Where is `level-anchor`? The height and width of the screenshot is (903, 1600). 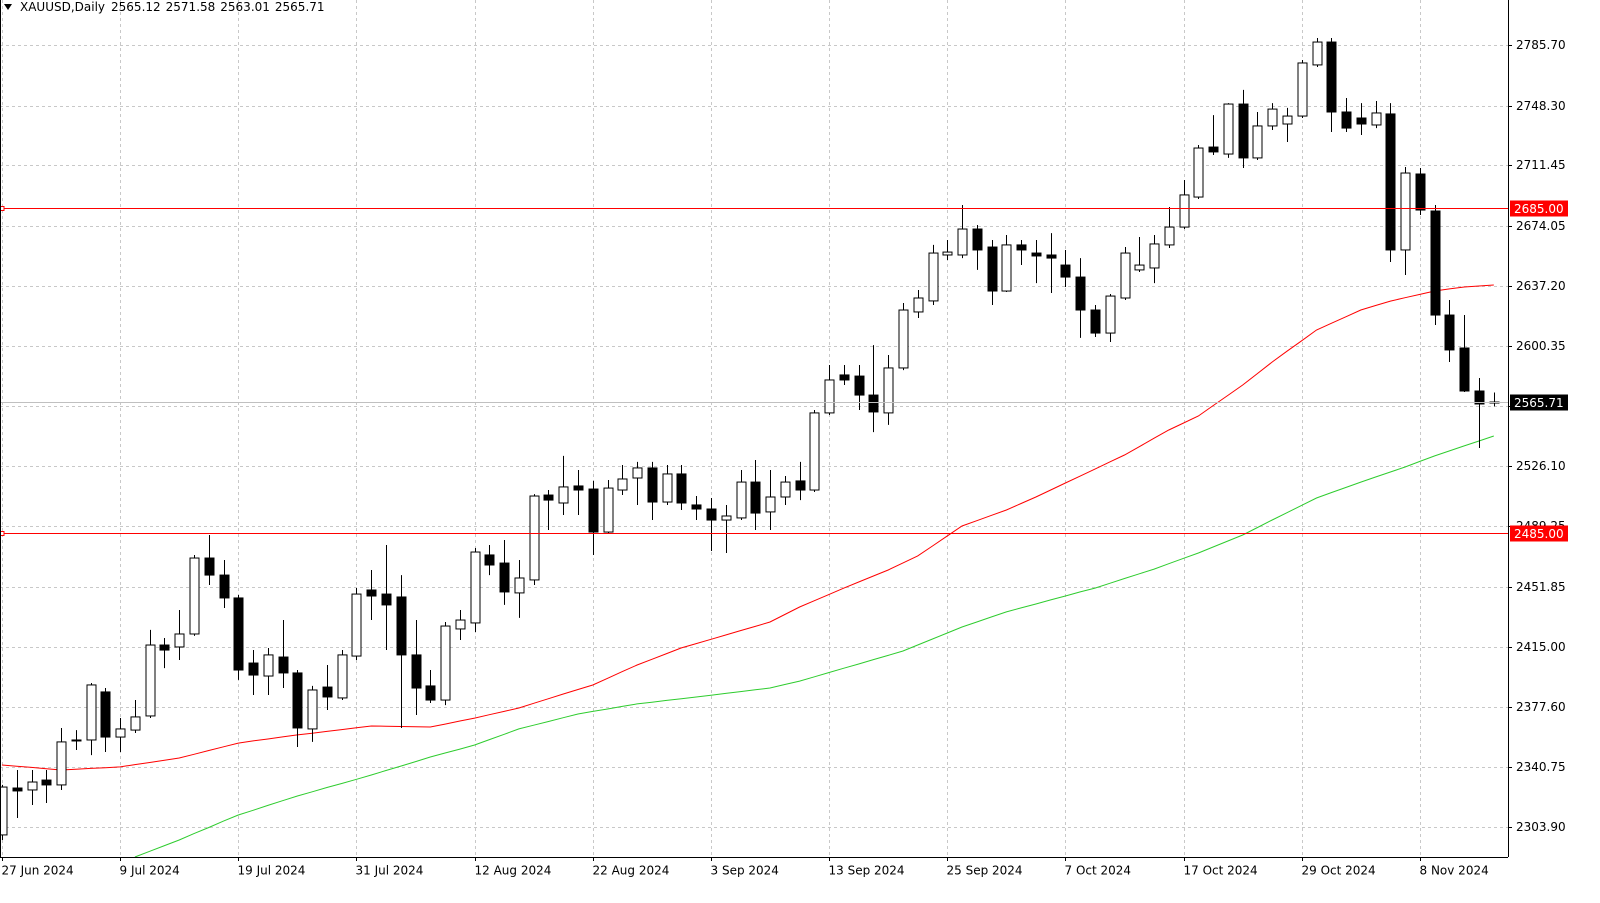
level-anchor is located at coordinates (2, 533).